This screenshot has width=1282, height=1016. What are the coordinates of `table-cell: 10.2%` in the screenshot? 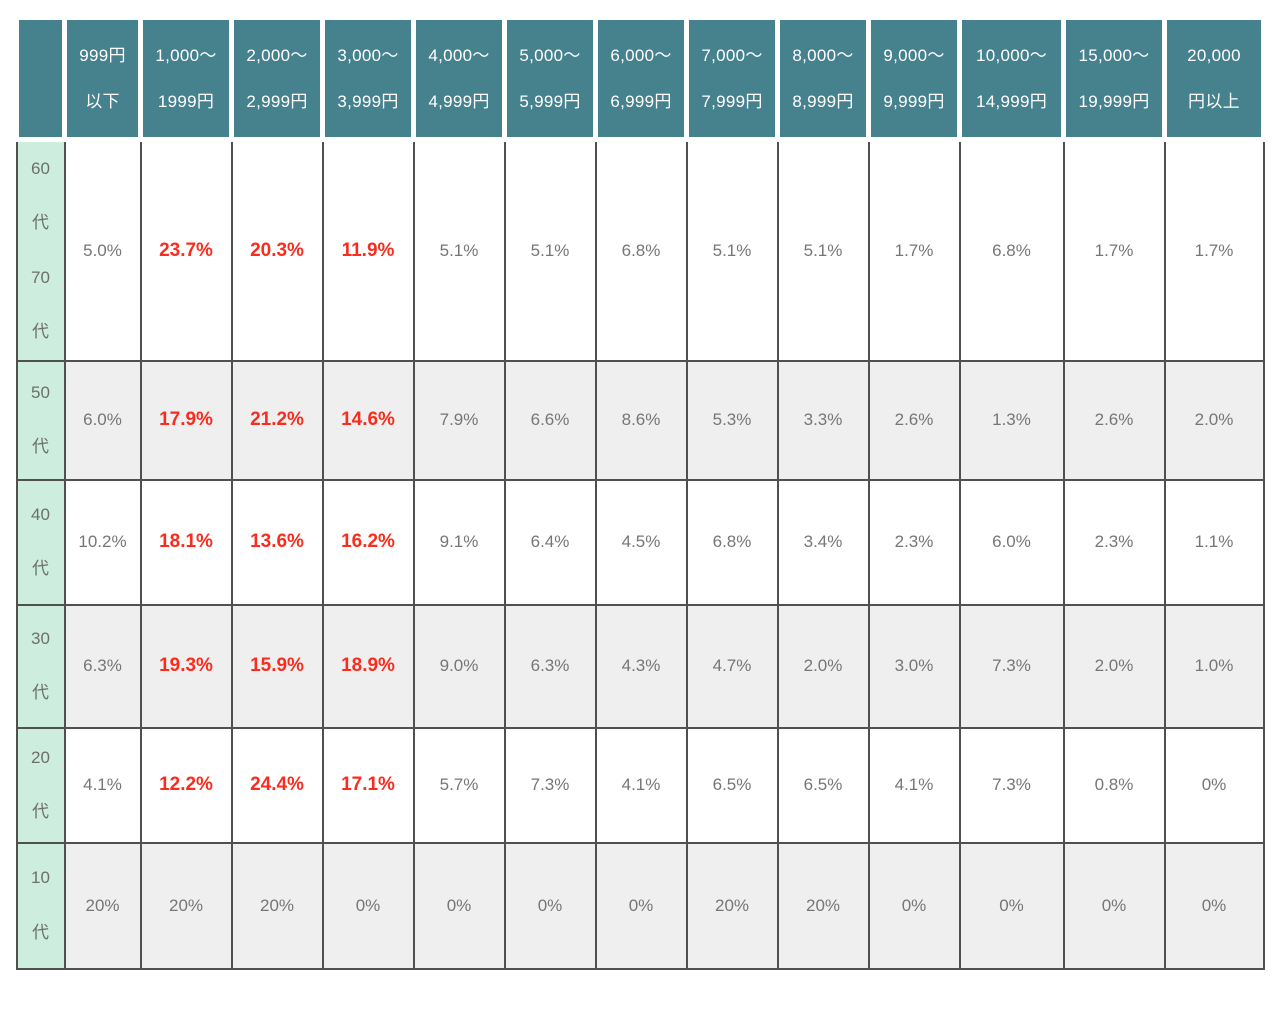 It's located at (102, 542).